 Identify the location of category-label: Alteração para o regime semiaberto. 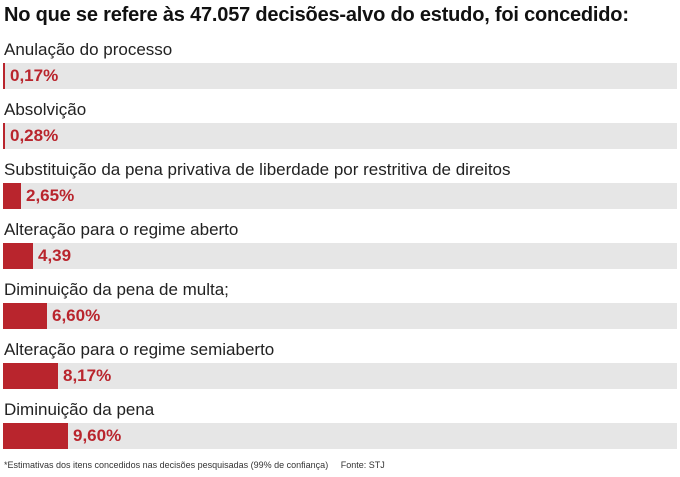
(139, 349).